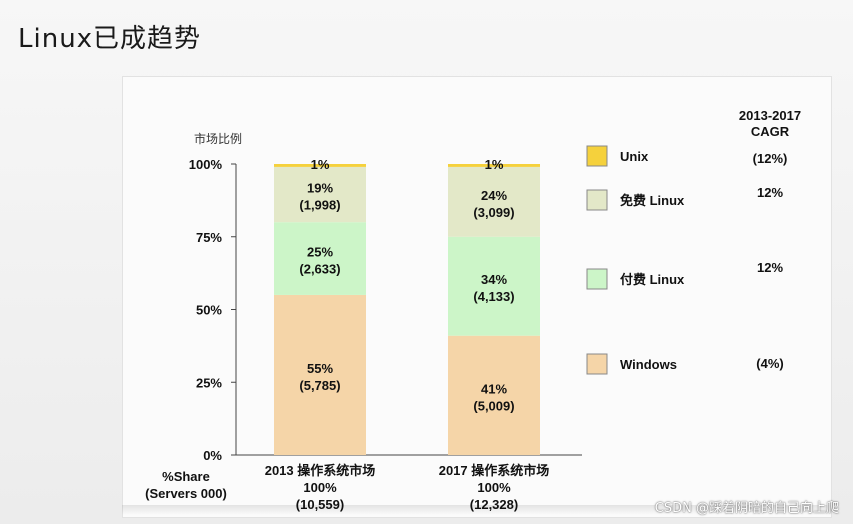  I want to click on y-tick-label: 100%, so click(206, 164).